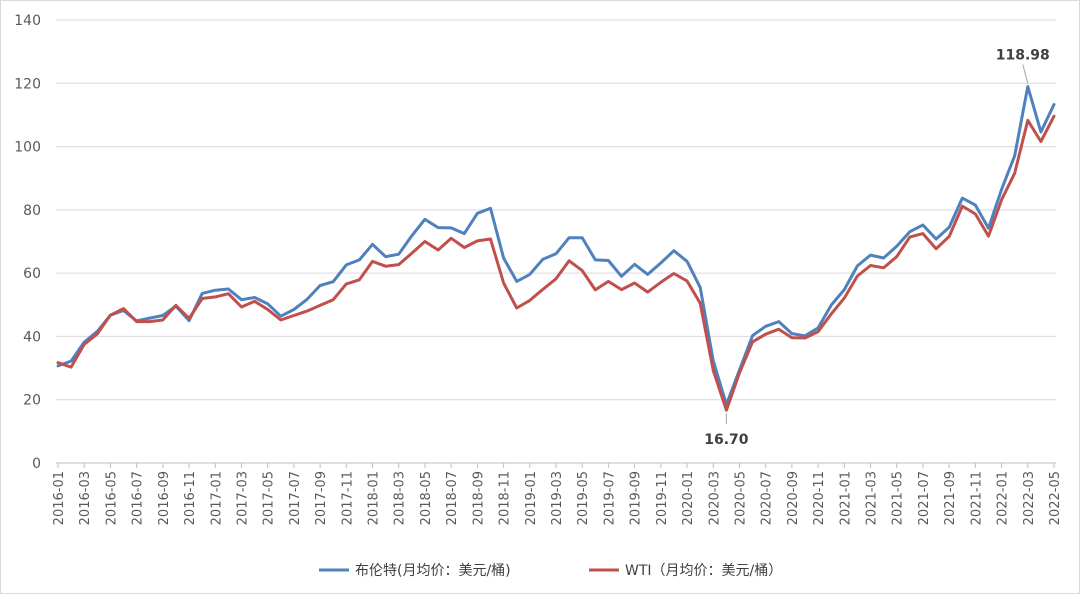 Image resolution: width=1080 pixels, height=594 pixels. Describe the element at coordinates (636, 498) in the screenshot. I see `x-tick-label: 2019-09` at that location.